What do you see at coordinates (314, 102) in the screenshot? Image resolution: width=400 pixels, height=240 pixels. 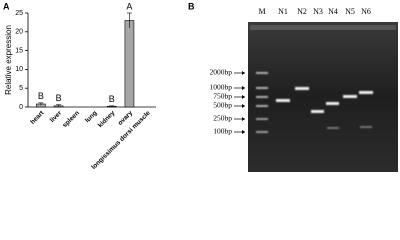 I see `bands` at bounding box center [314, 102].